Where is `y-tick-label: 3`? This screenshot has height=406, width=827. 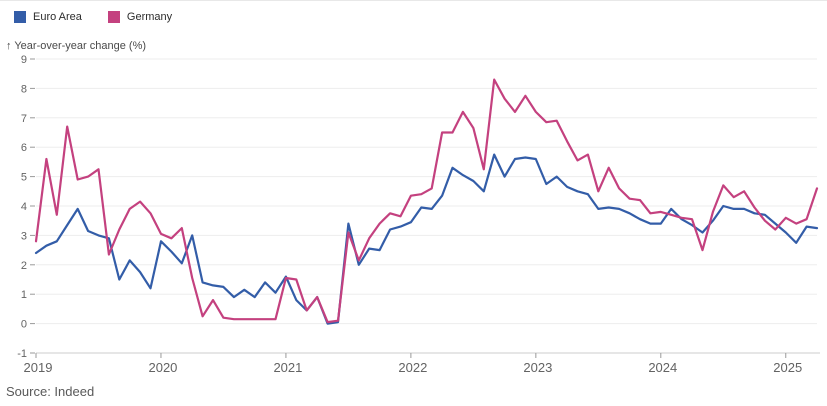 y-tick-label: 3 is located at coordinates (24, 236).